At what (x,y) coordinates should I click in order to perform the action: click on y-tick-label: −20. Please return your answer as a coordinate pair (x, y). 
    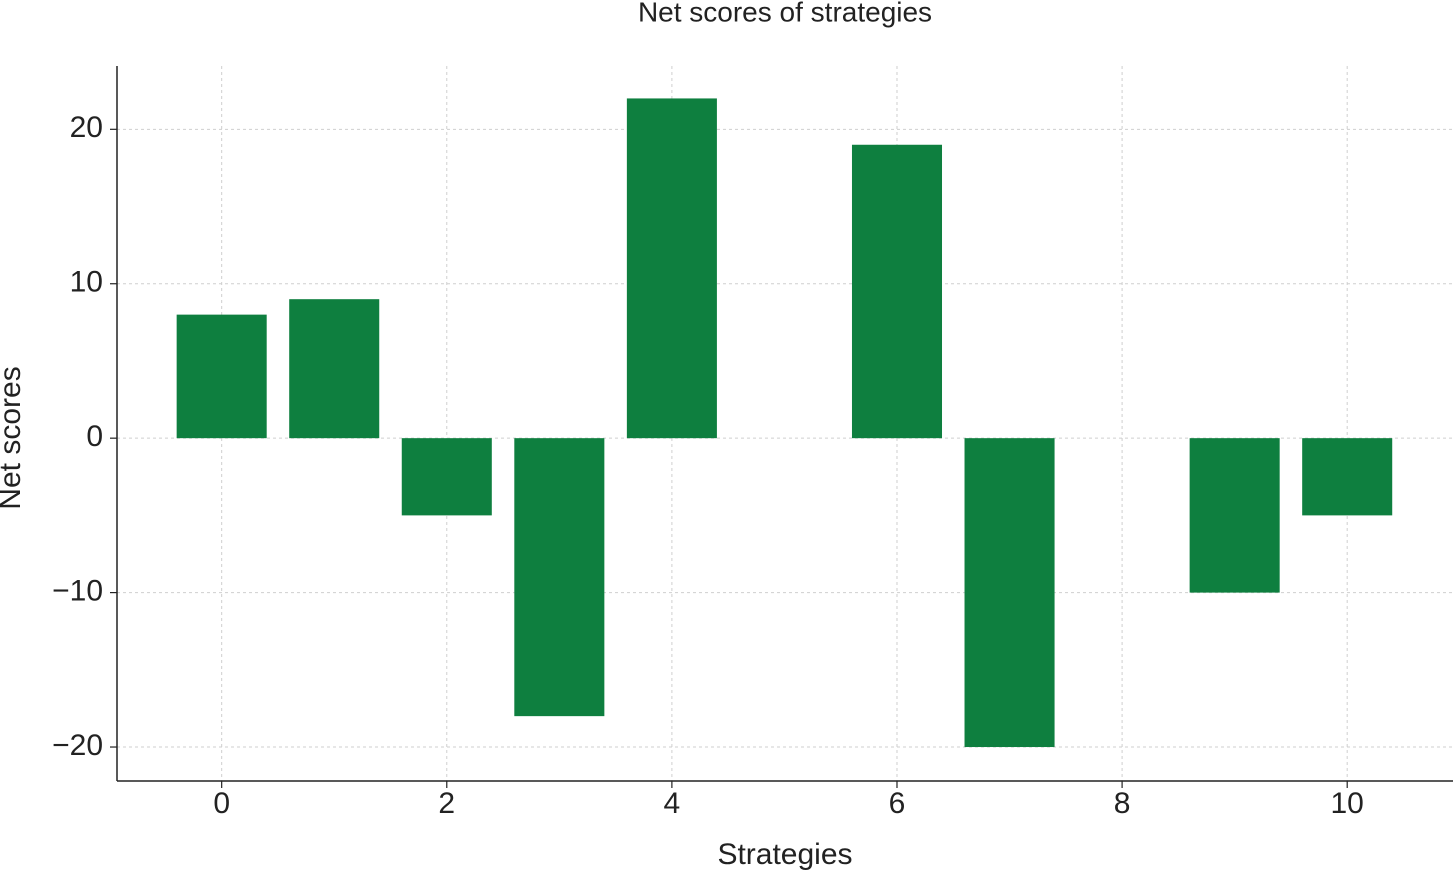
    Looking at the image, I should click on (77, 745).